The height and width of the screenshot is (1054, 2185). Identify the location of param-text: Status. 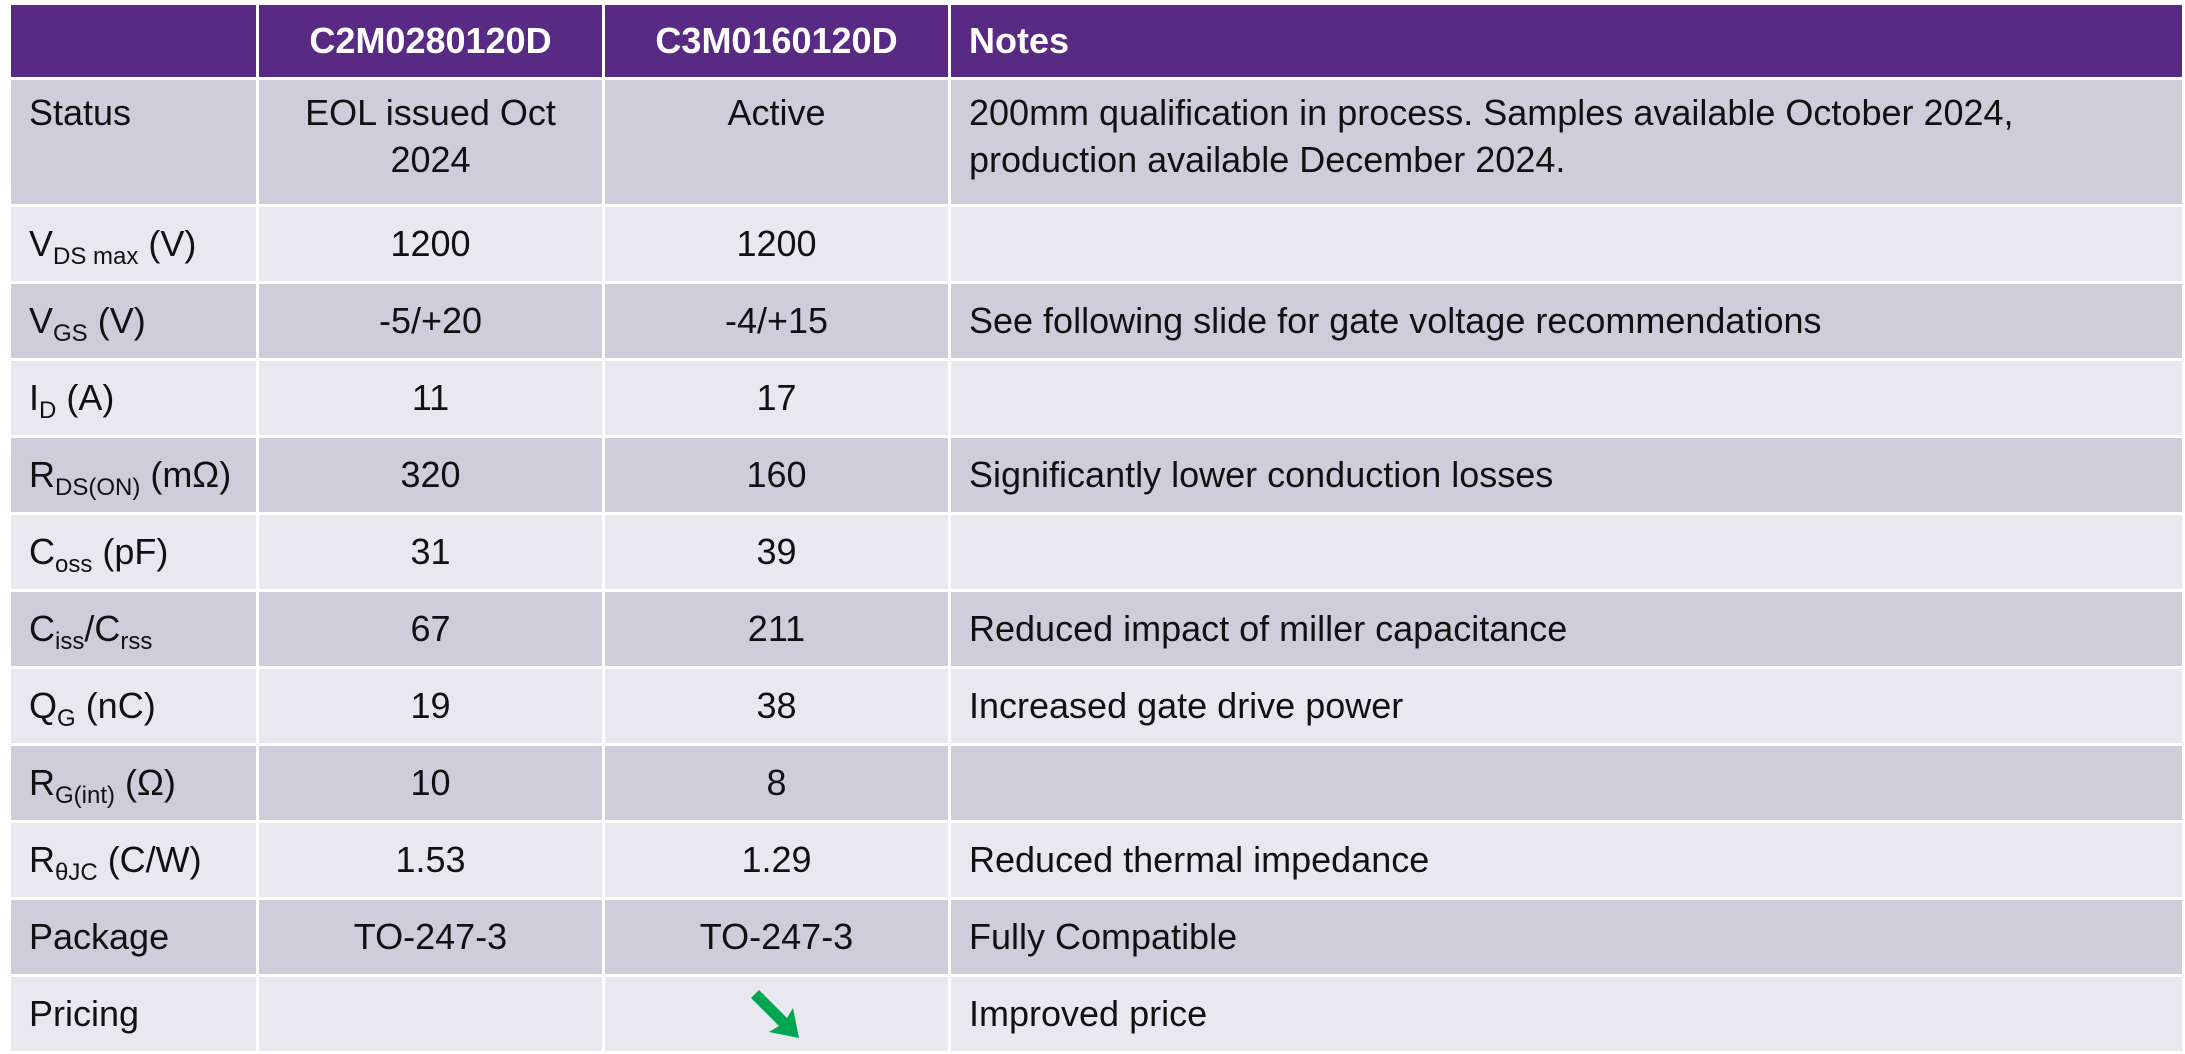
(80, 112).